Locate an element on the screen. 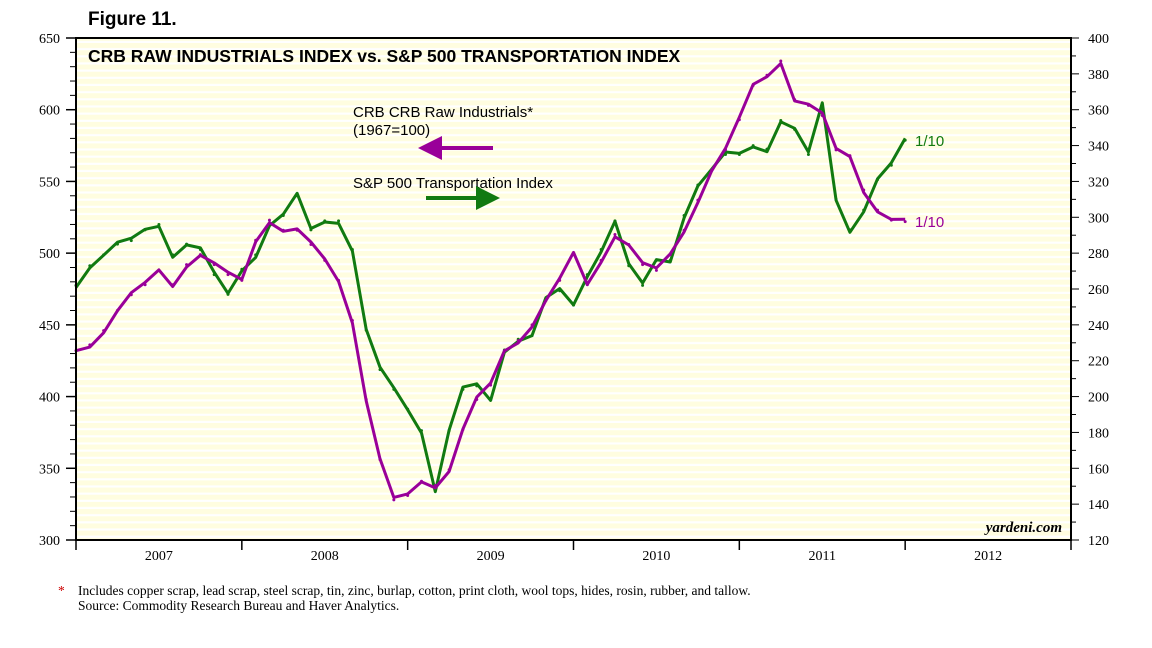 The image size is (1152, 648). right-axis-tick-label: 320 is located at coordinates (1098, 182).